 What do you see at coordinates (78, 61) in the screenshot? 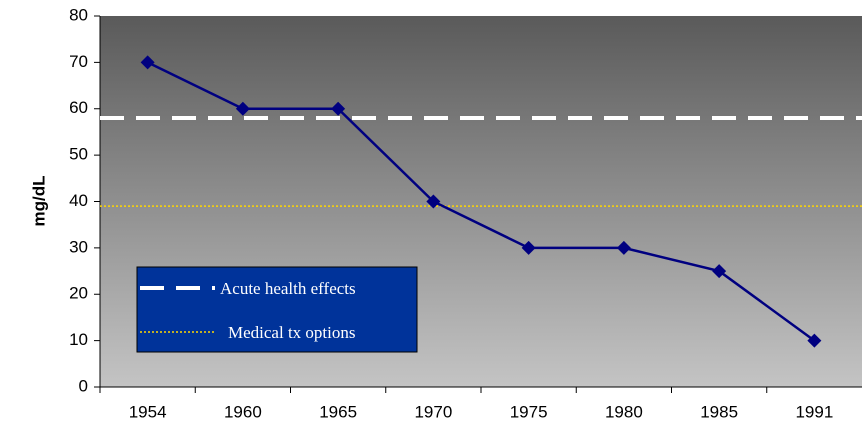
I see `y-tick-label: 70` at bounding box center [78, 61].